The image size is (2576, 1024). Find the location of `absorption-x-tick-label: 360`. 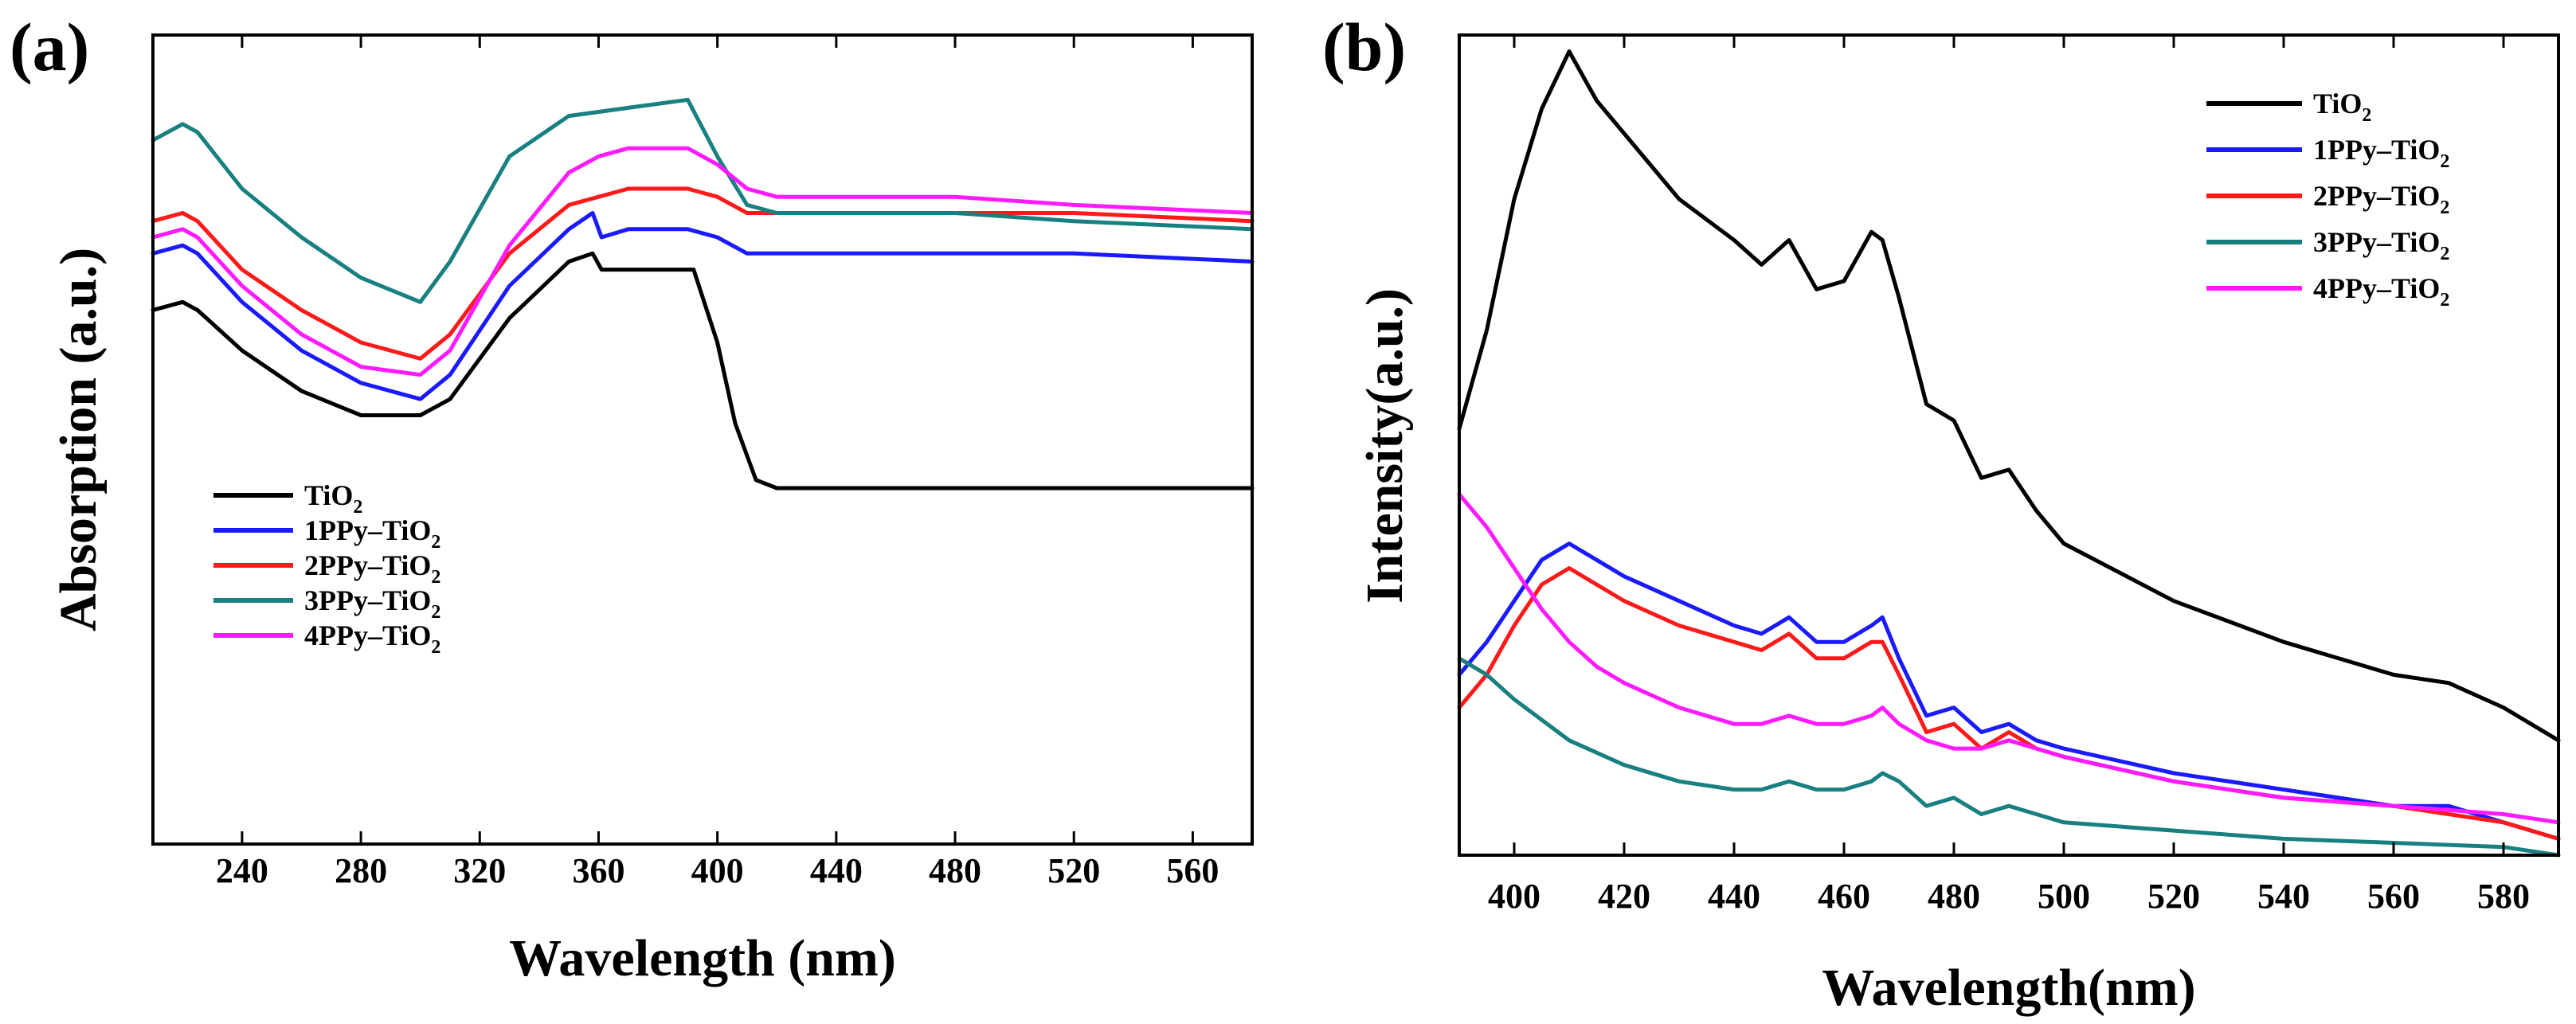

absorption-x-tick-label: 360 is located at coordinates (598, 870).